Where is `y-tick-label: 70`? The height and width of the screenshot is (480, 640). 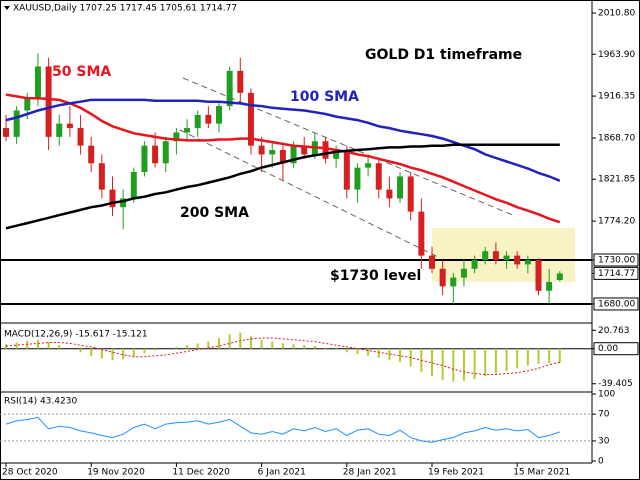
y-tick-label: 70 is located at coordinates (604, 415).